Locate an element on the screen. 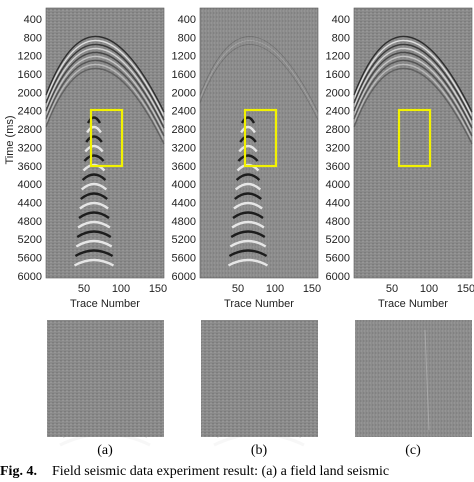 Image resolution: width=474 pixels, height=482 pixels. y-tick-label: 4400 is located at coordinates (184, 203).